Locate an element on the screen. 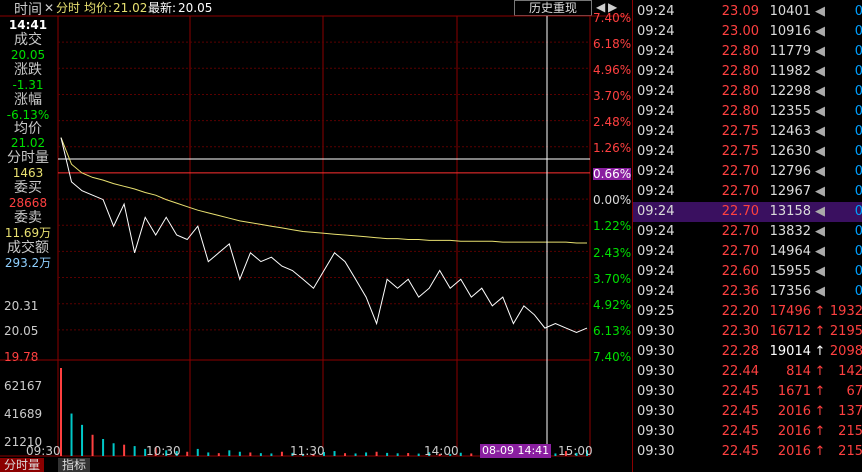 This screenshot has width=862, height=472. deal-value: 20.05 is located at coordinates (28, 55).